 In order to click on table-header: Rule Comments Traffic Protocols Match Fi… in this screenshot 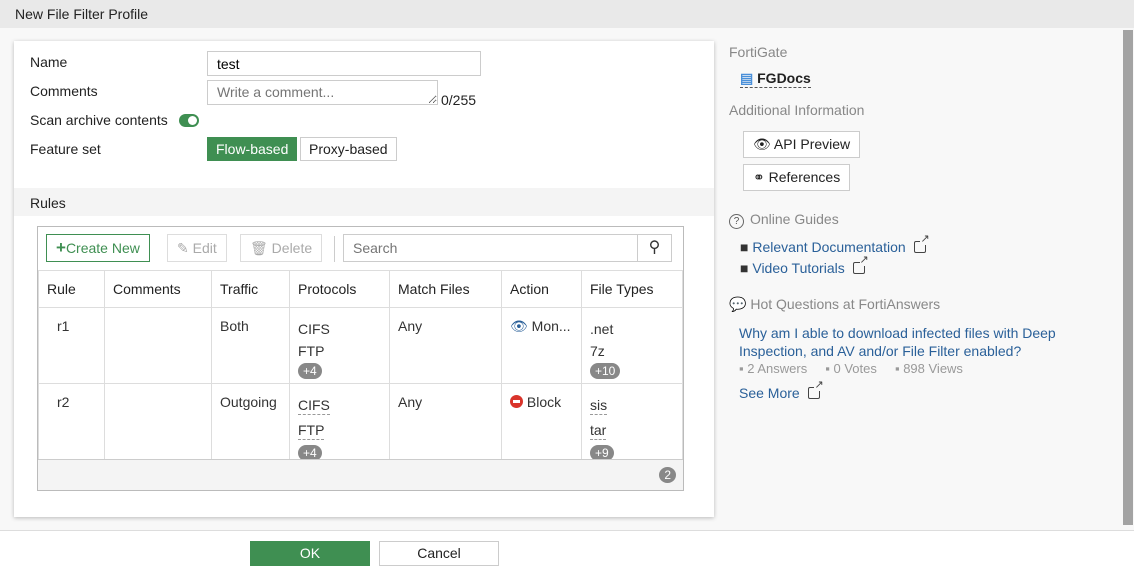, I will do `click(360, 289)`.